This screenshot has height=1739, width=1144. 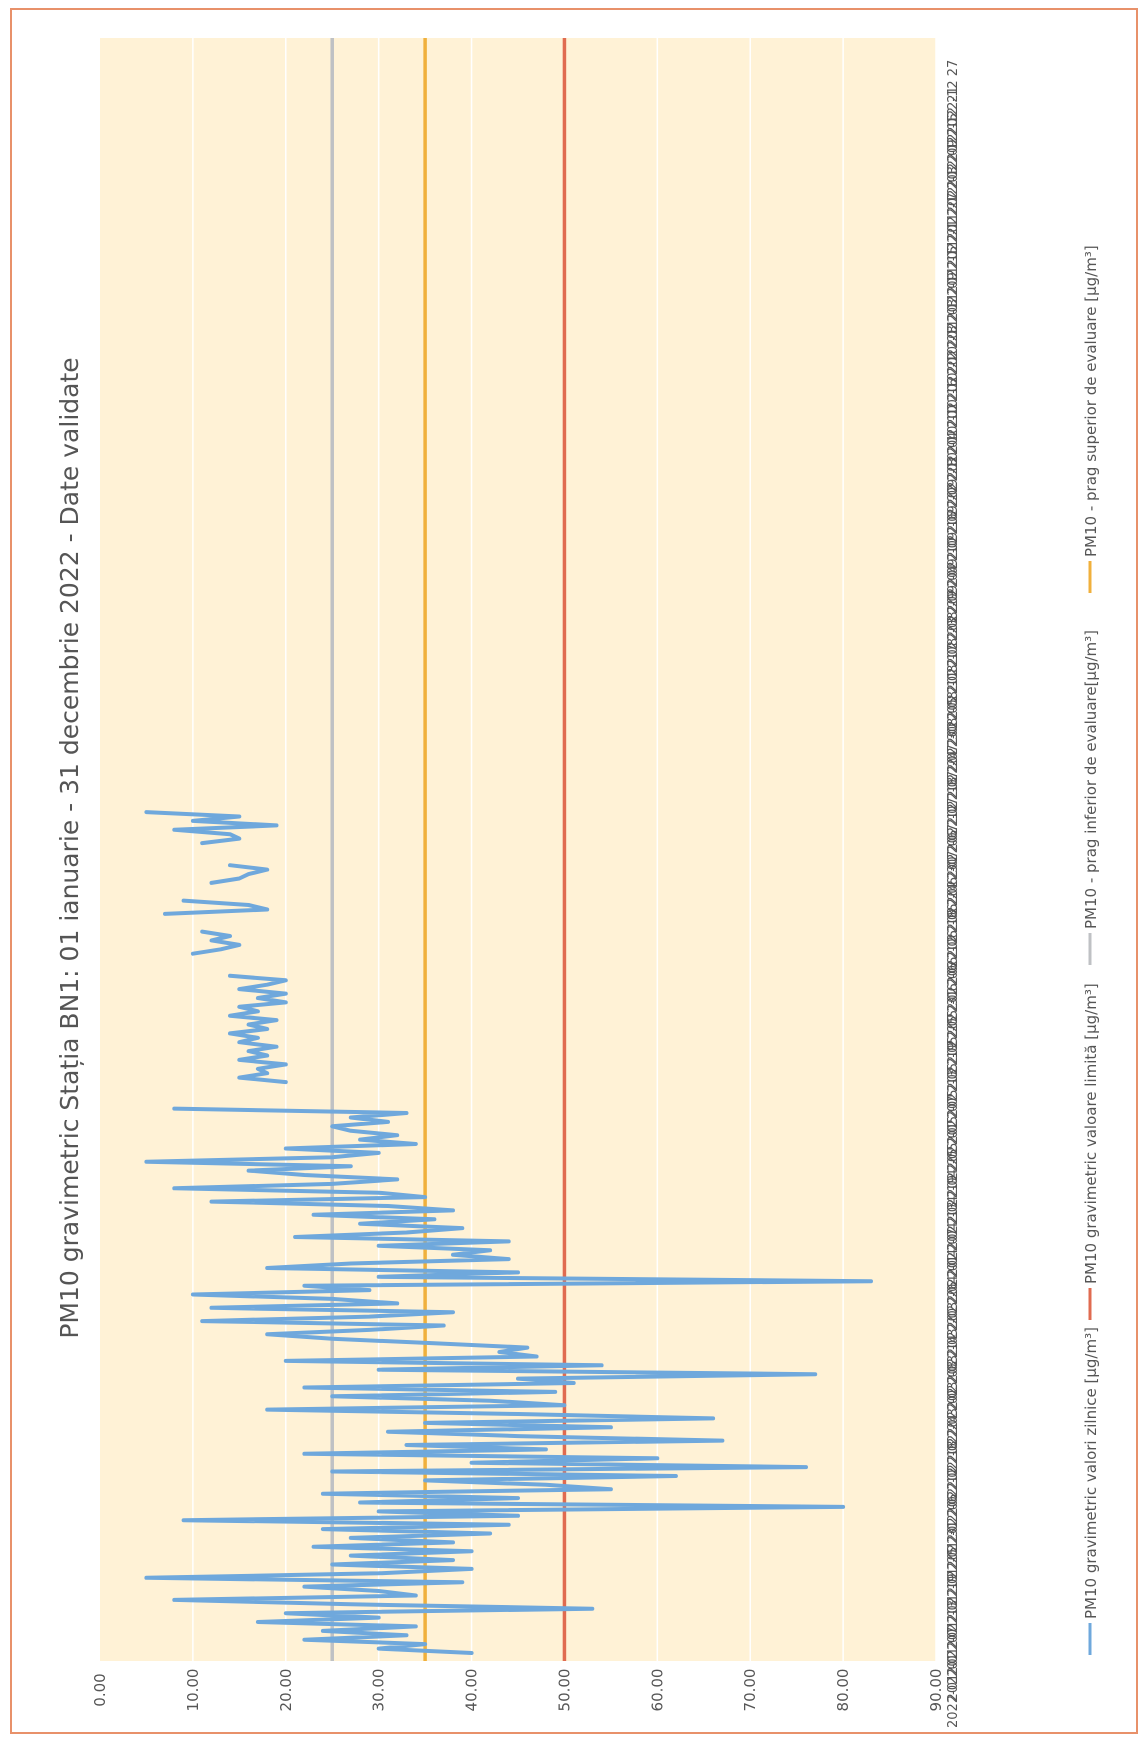 I want to click on legend-label-lower: PM10 - prag inferior de evaluare[µg/m³], so click(x=1091, y=779).